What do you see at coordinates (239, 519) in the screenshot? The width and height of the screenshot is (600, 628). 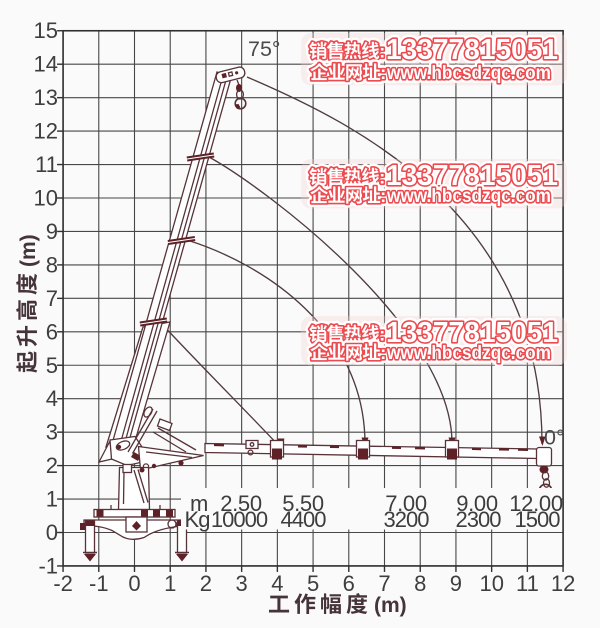 I see `svg-text: 10000` at bounding box center [239, 519].